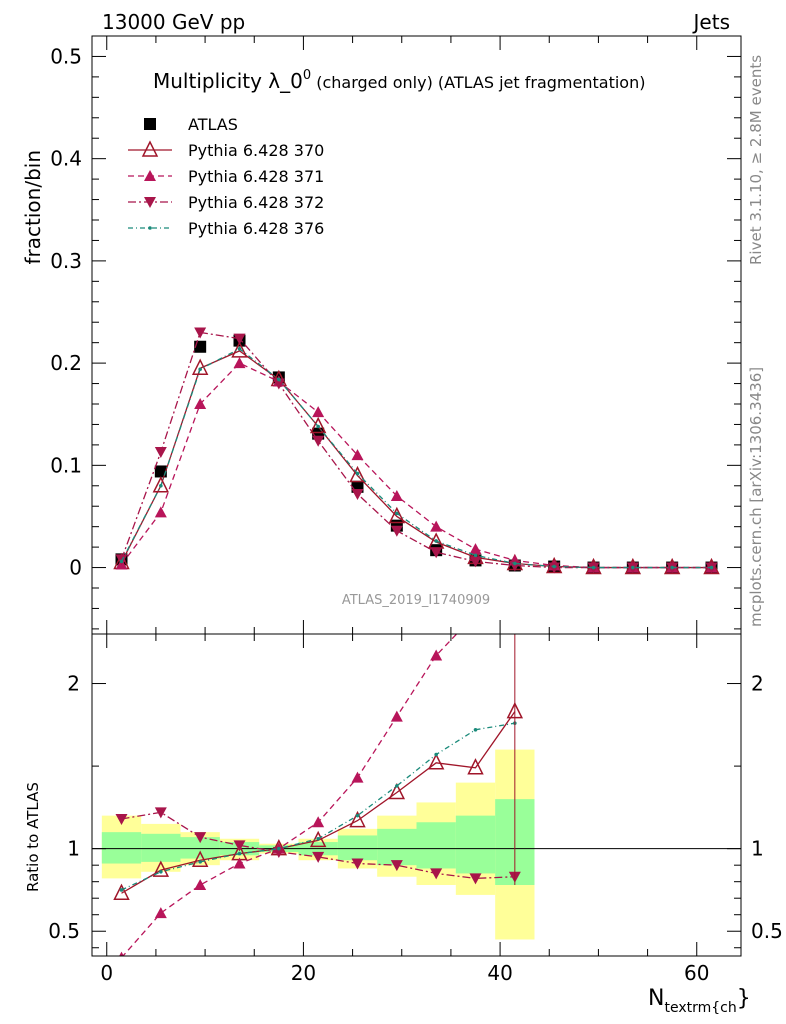 This screenshot has width=786, height=1024. I want to click on header-left: 13000 GeV pp, so click(173, 22).